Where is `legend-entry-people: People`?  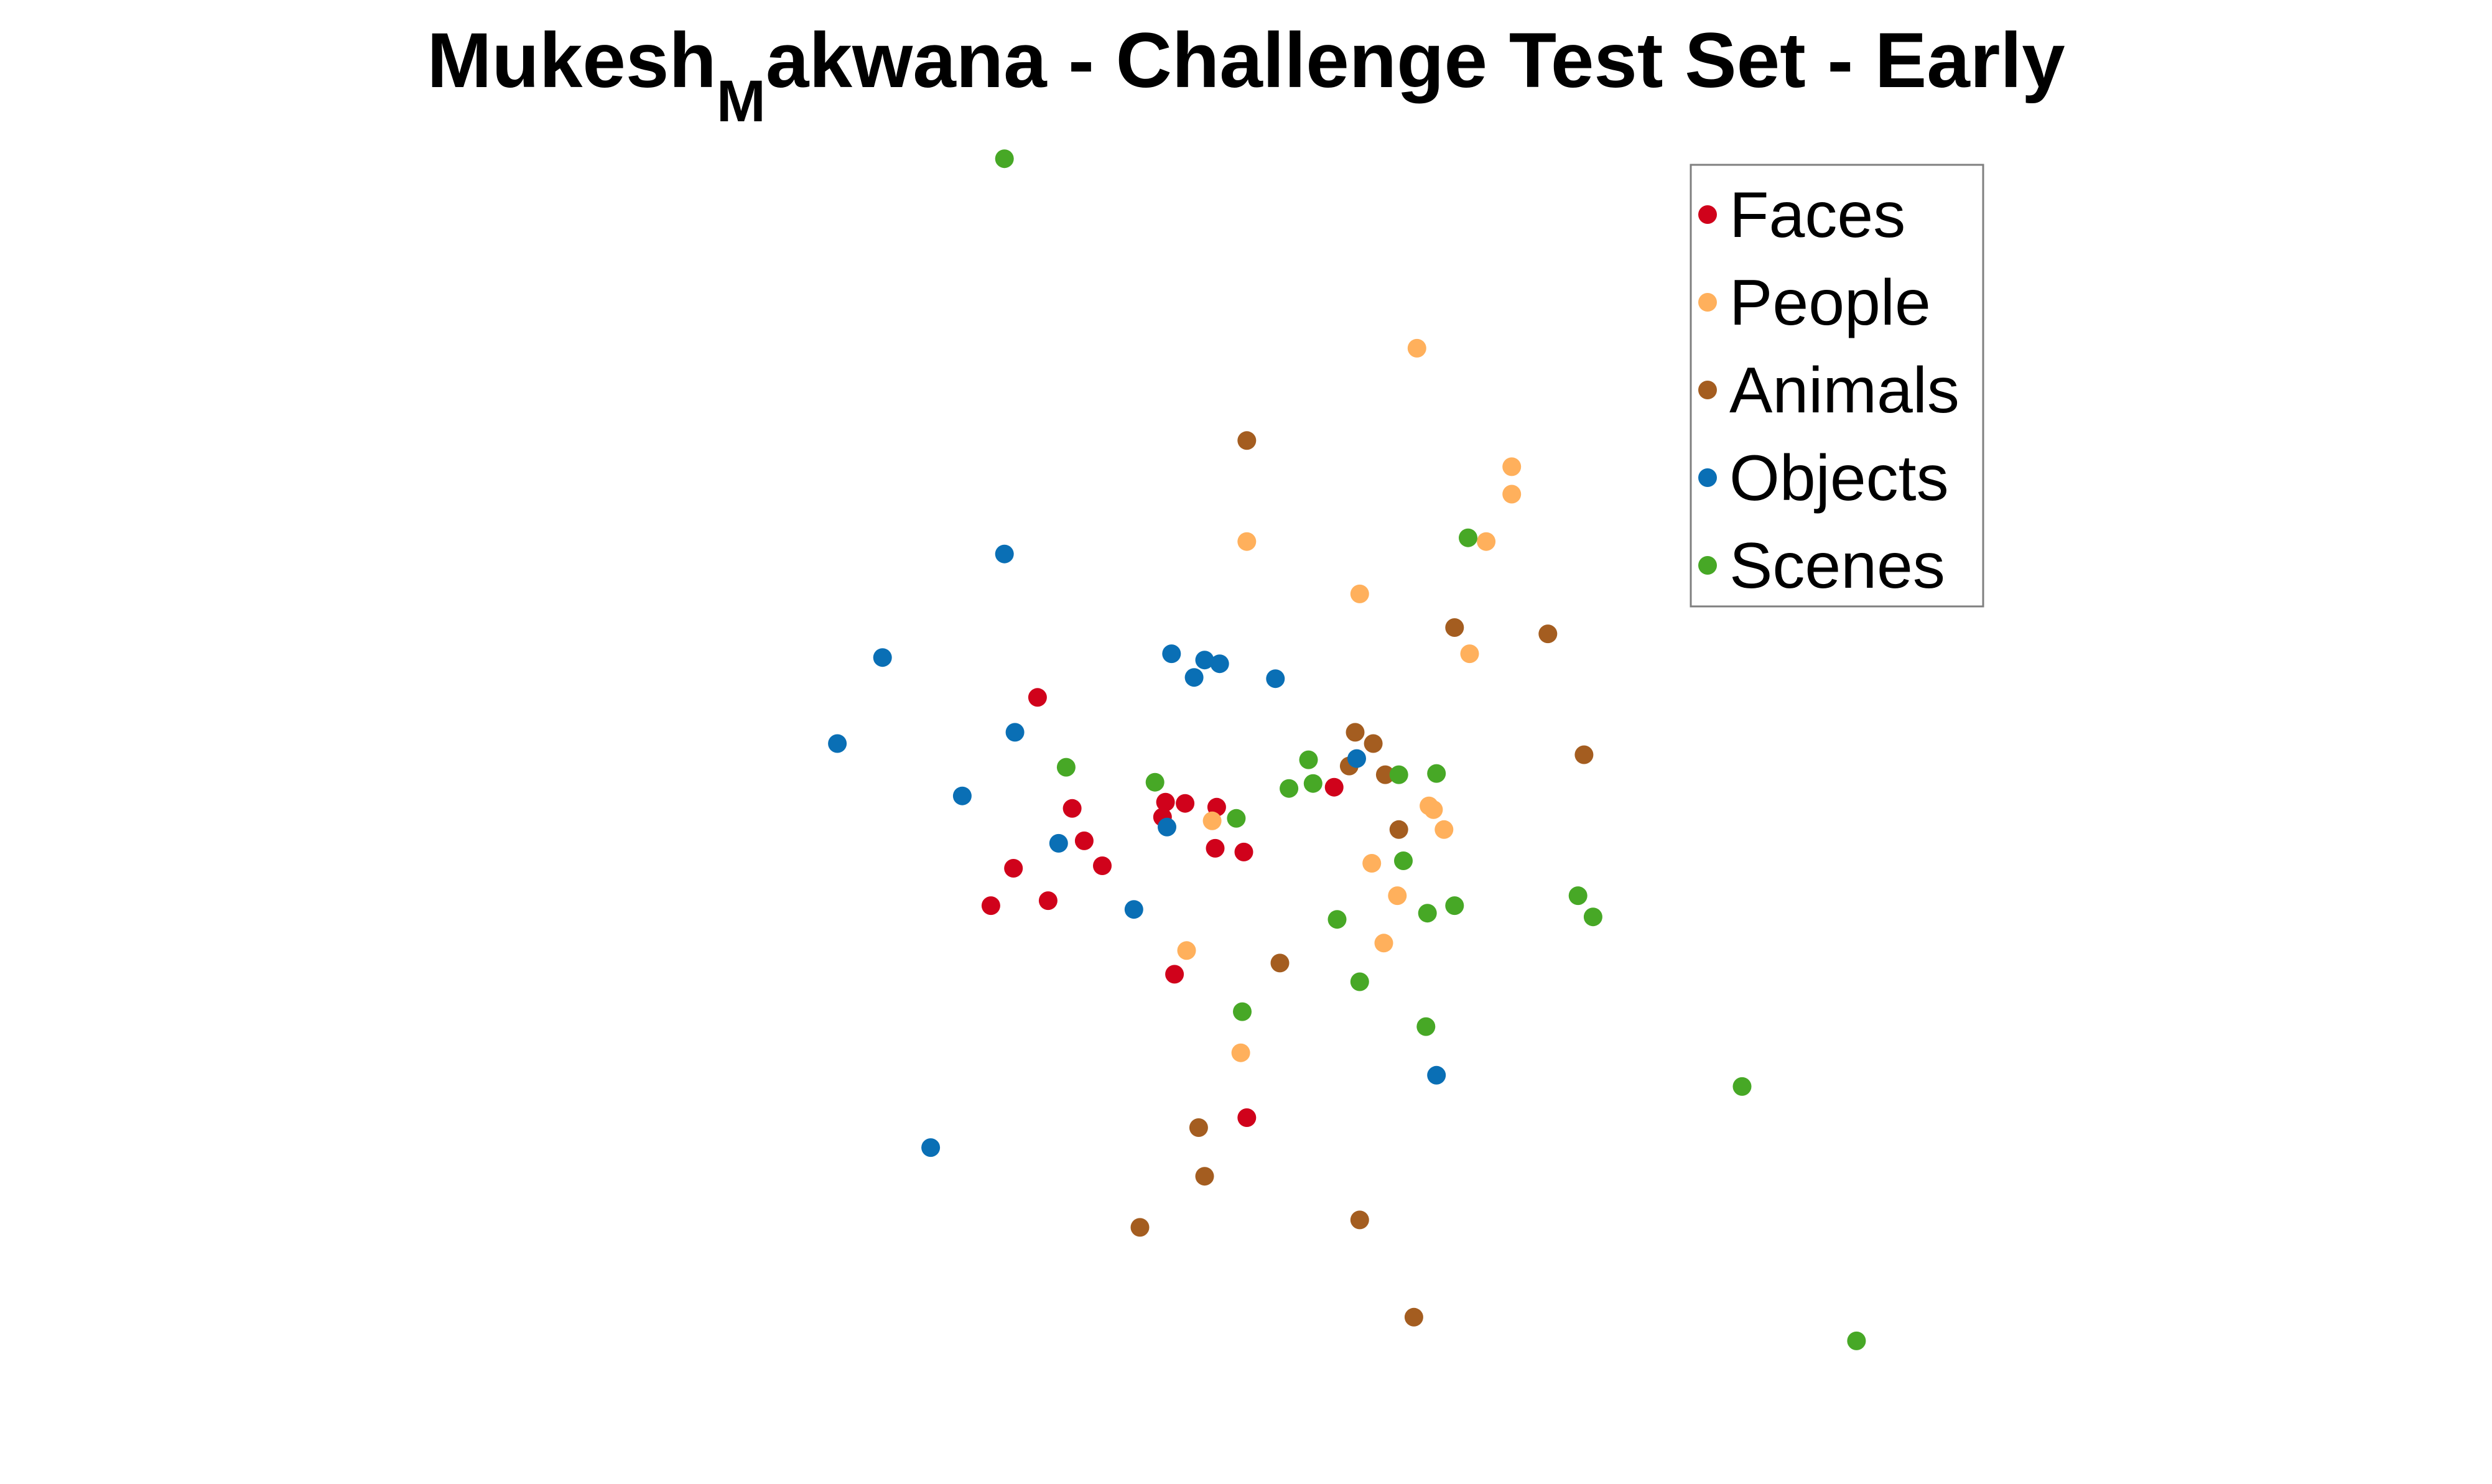
legend-entry-people: People is located at coordinates (1814, 303).